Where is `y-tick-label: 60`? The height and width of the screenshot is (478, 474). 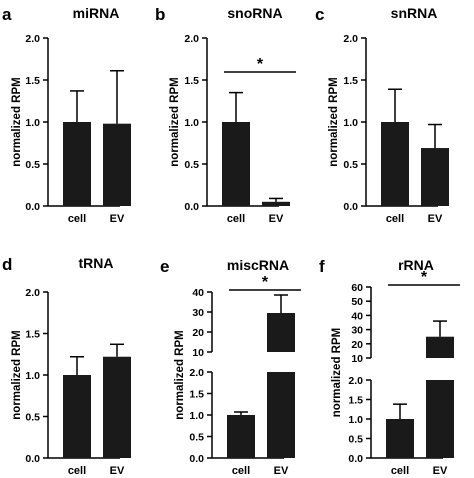
y-tick-label: 60 is located at coordinates (357, 288).